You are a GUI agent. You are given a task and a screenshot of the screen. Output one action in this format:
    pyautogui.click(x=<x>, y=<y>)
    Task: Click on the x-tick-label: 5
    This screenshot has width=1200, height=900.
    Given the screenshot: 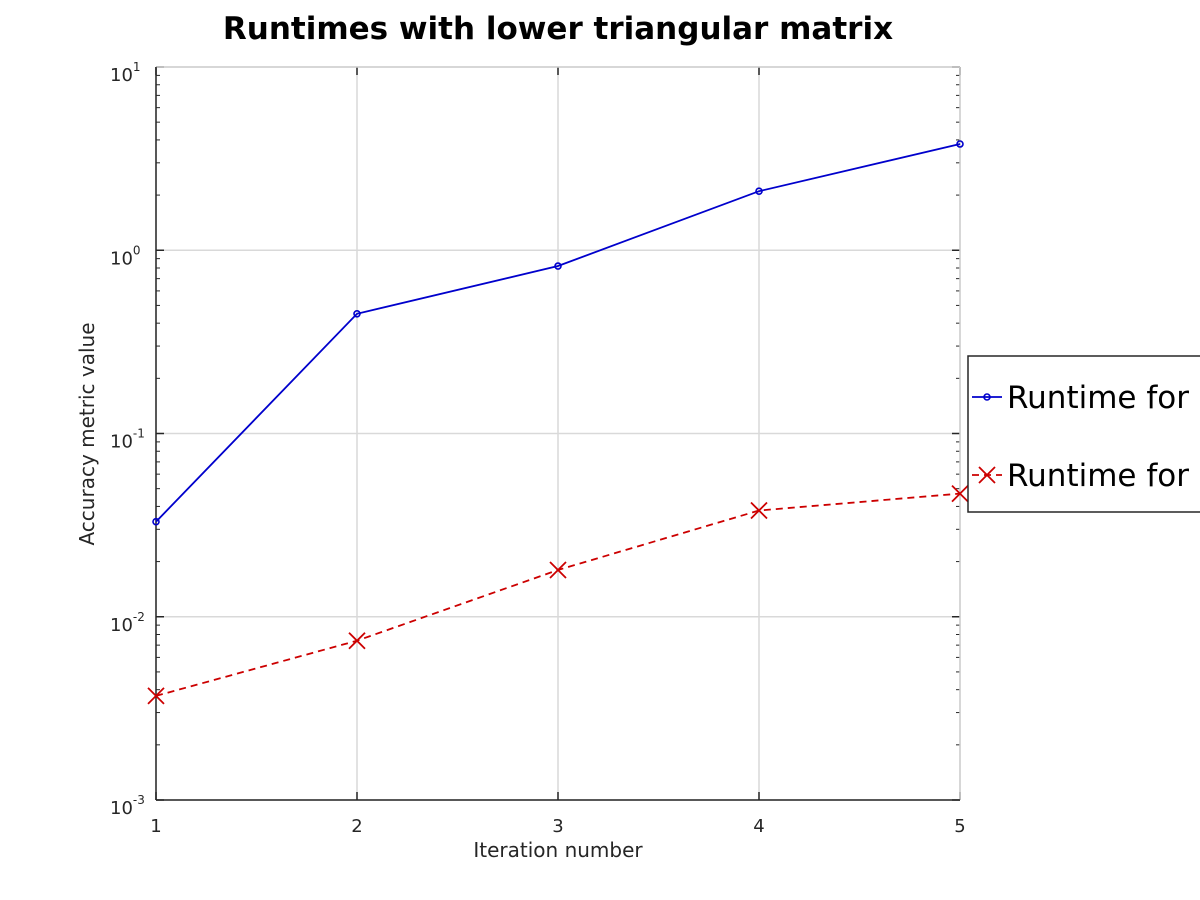 What is the action you would take?
    pyautogui.click(x=959, y=826)
    